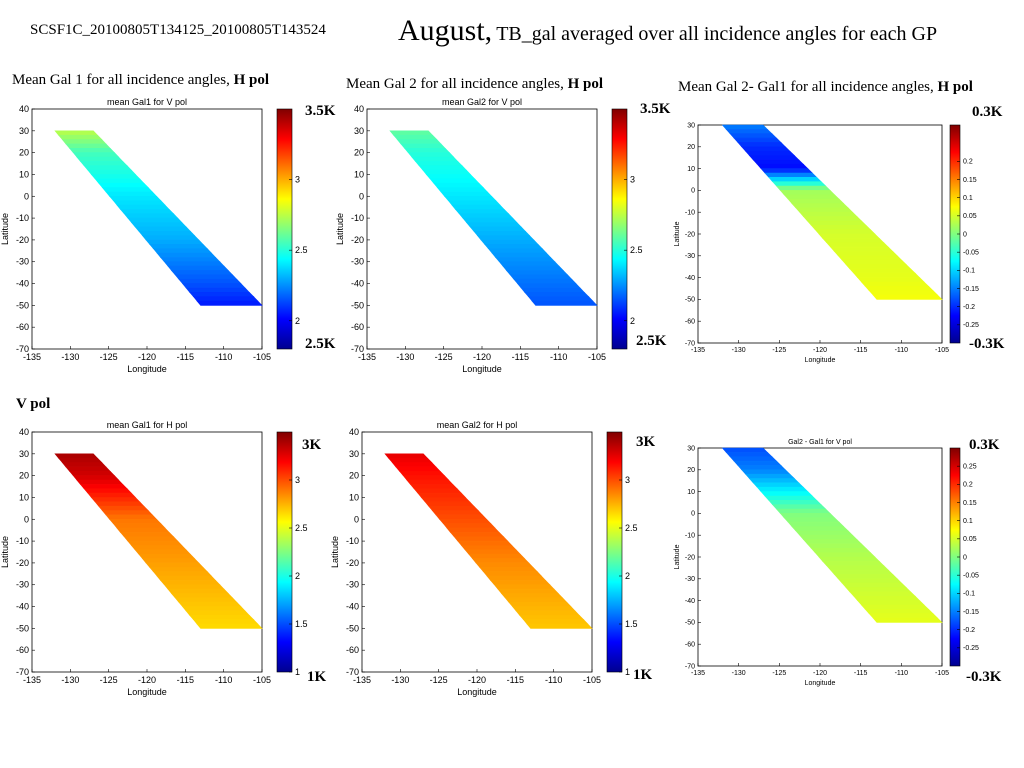 The height and width of the screenshot is (768, 1024). I want to click on title-month: August,, so click(445, 30).